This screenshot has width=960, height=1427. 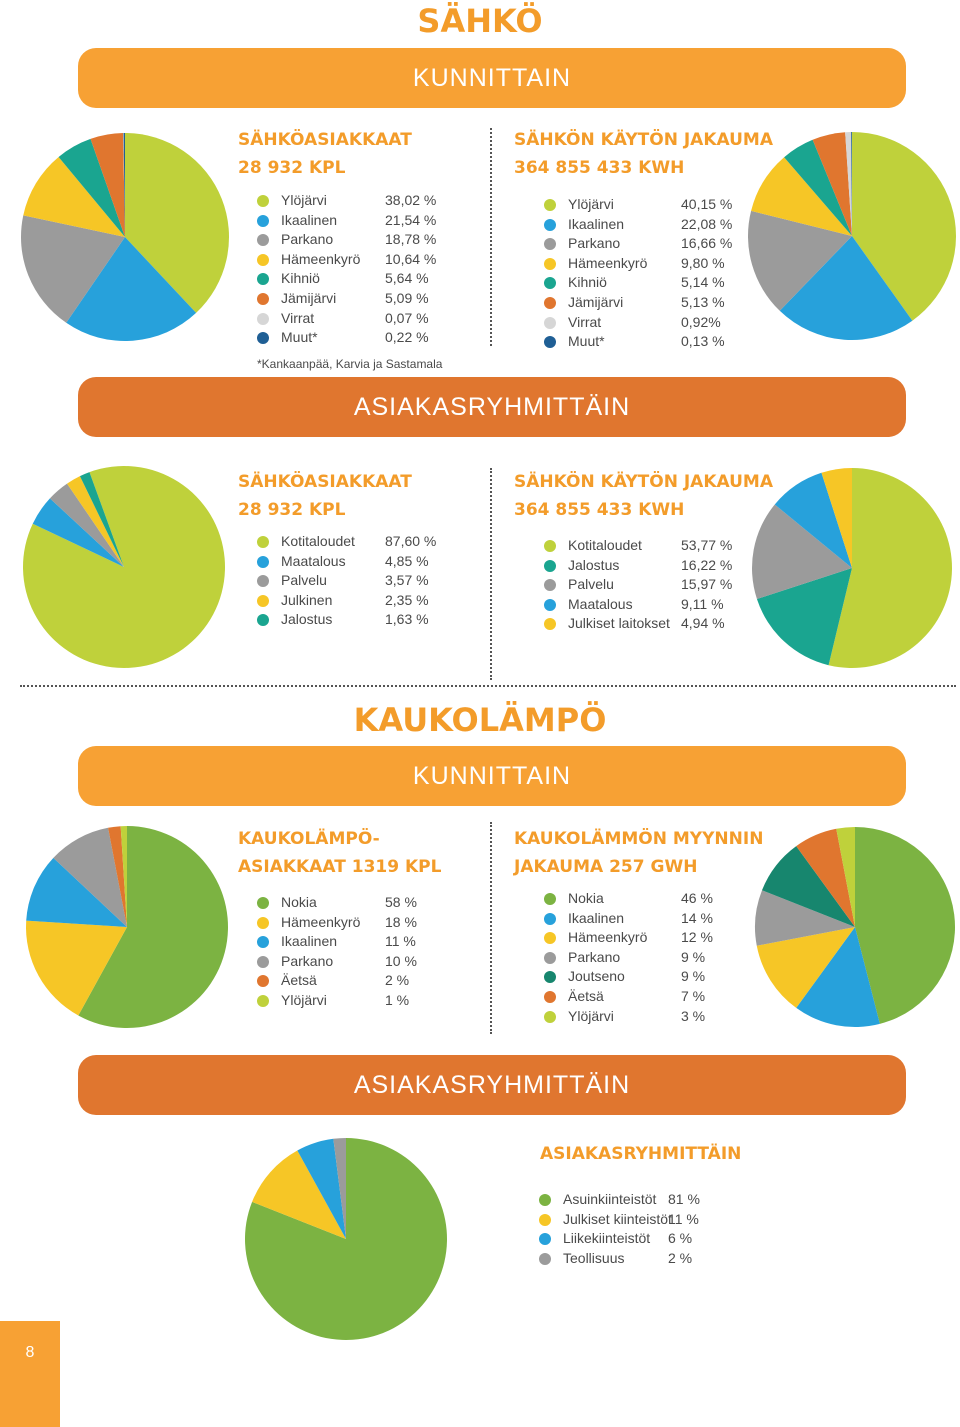 I want to click on legend-label: Jalostus, so click(x=307, y=619).